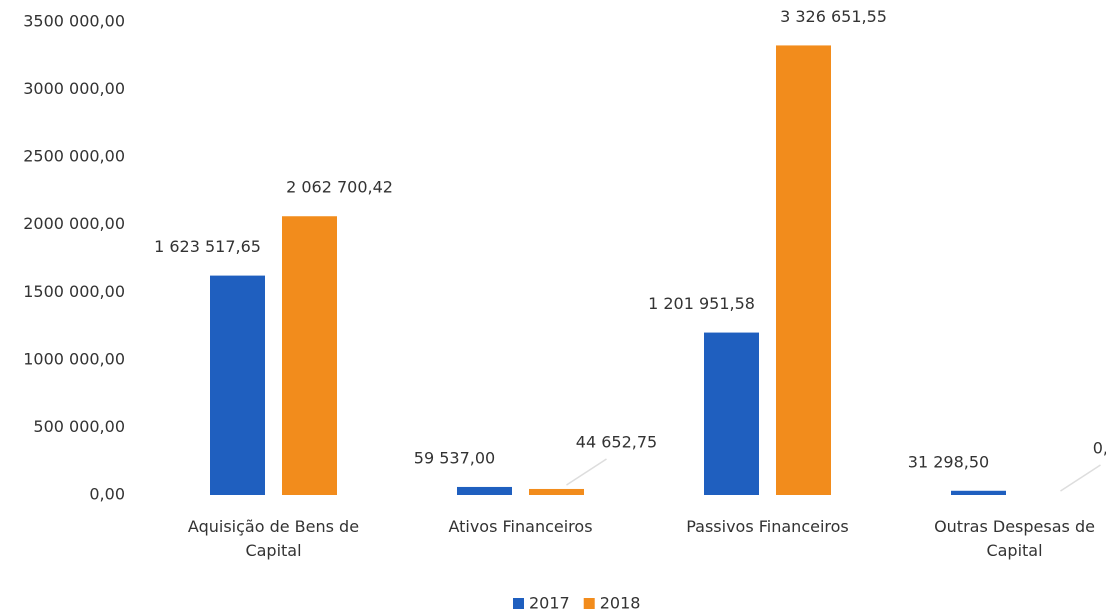 The image size is (1106, 612). What do you see at coordinates (948, 461) in the screenshot?
I see `data-label: 31 298,50` at bounding box center [948, 461].